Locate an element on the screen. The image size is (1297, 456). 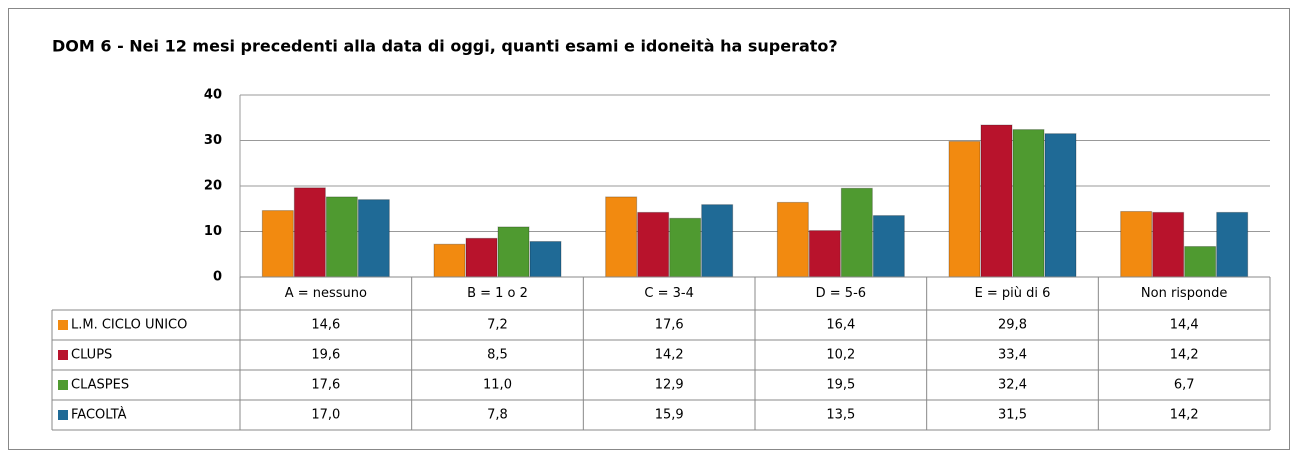
data-label: 32,4 is located at coordinates (1012, 385).